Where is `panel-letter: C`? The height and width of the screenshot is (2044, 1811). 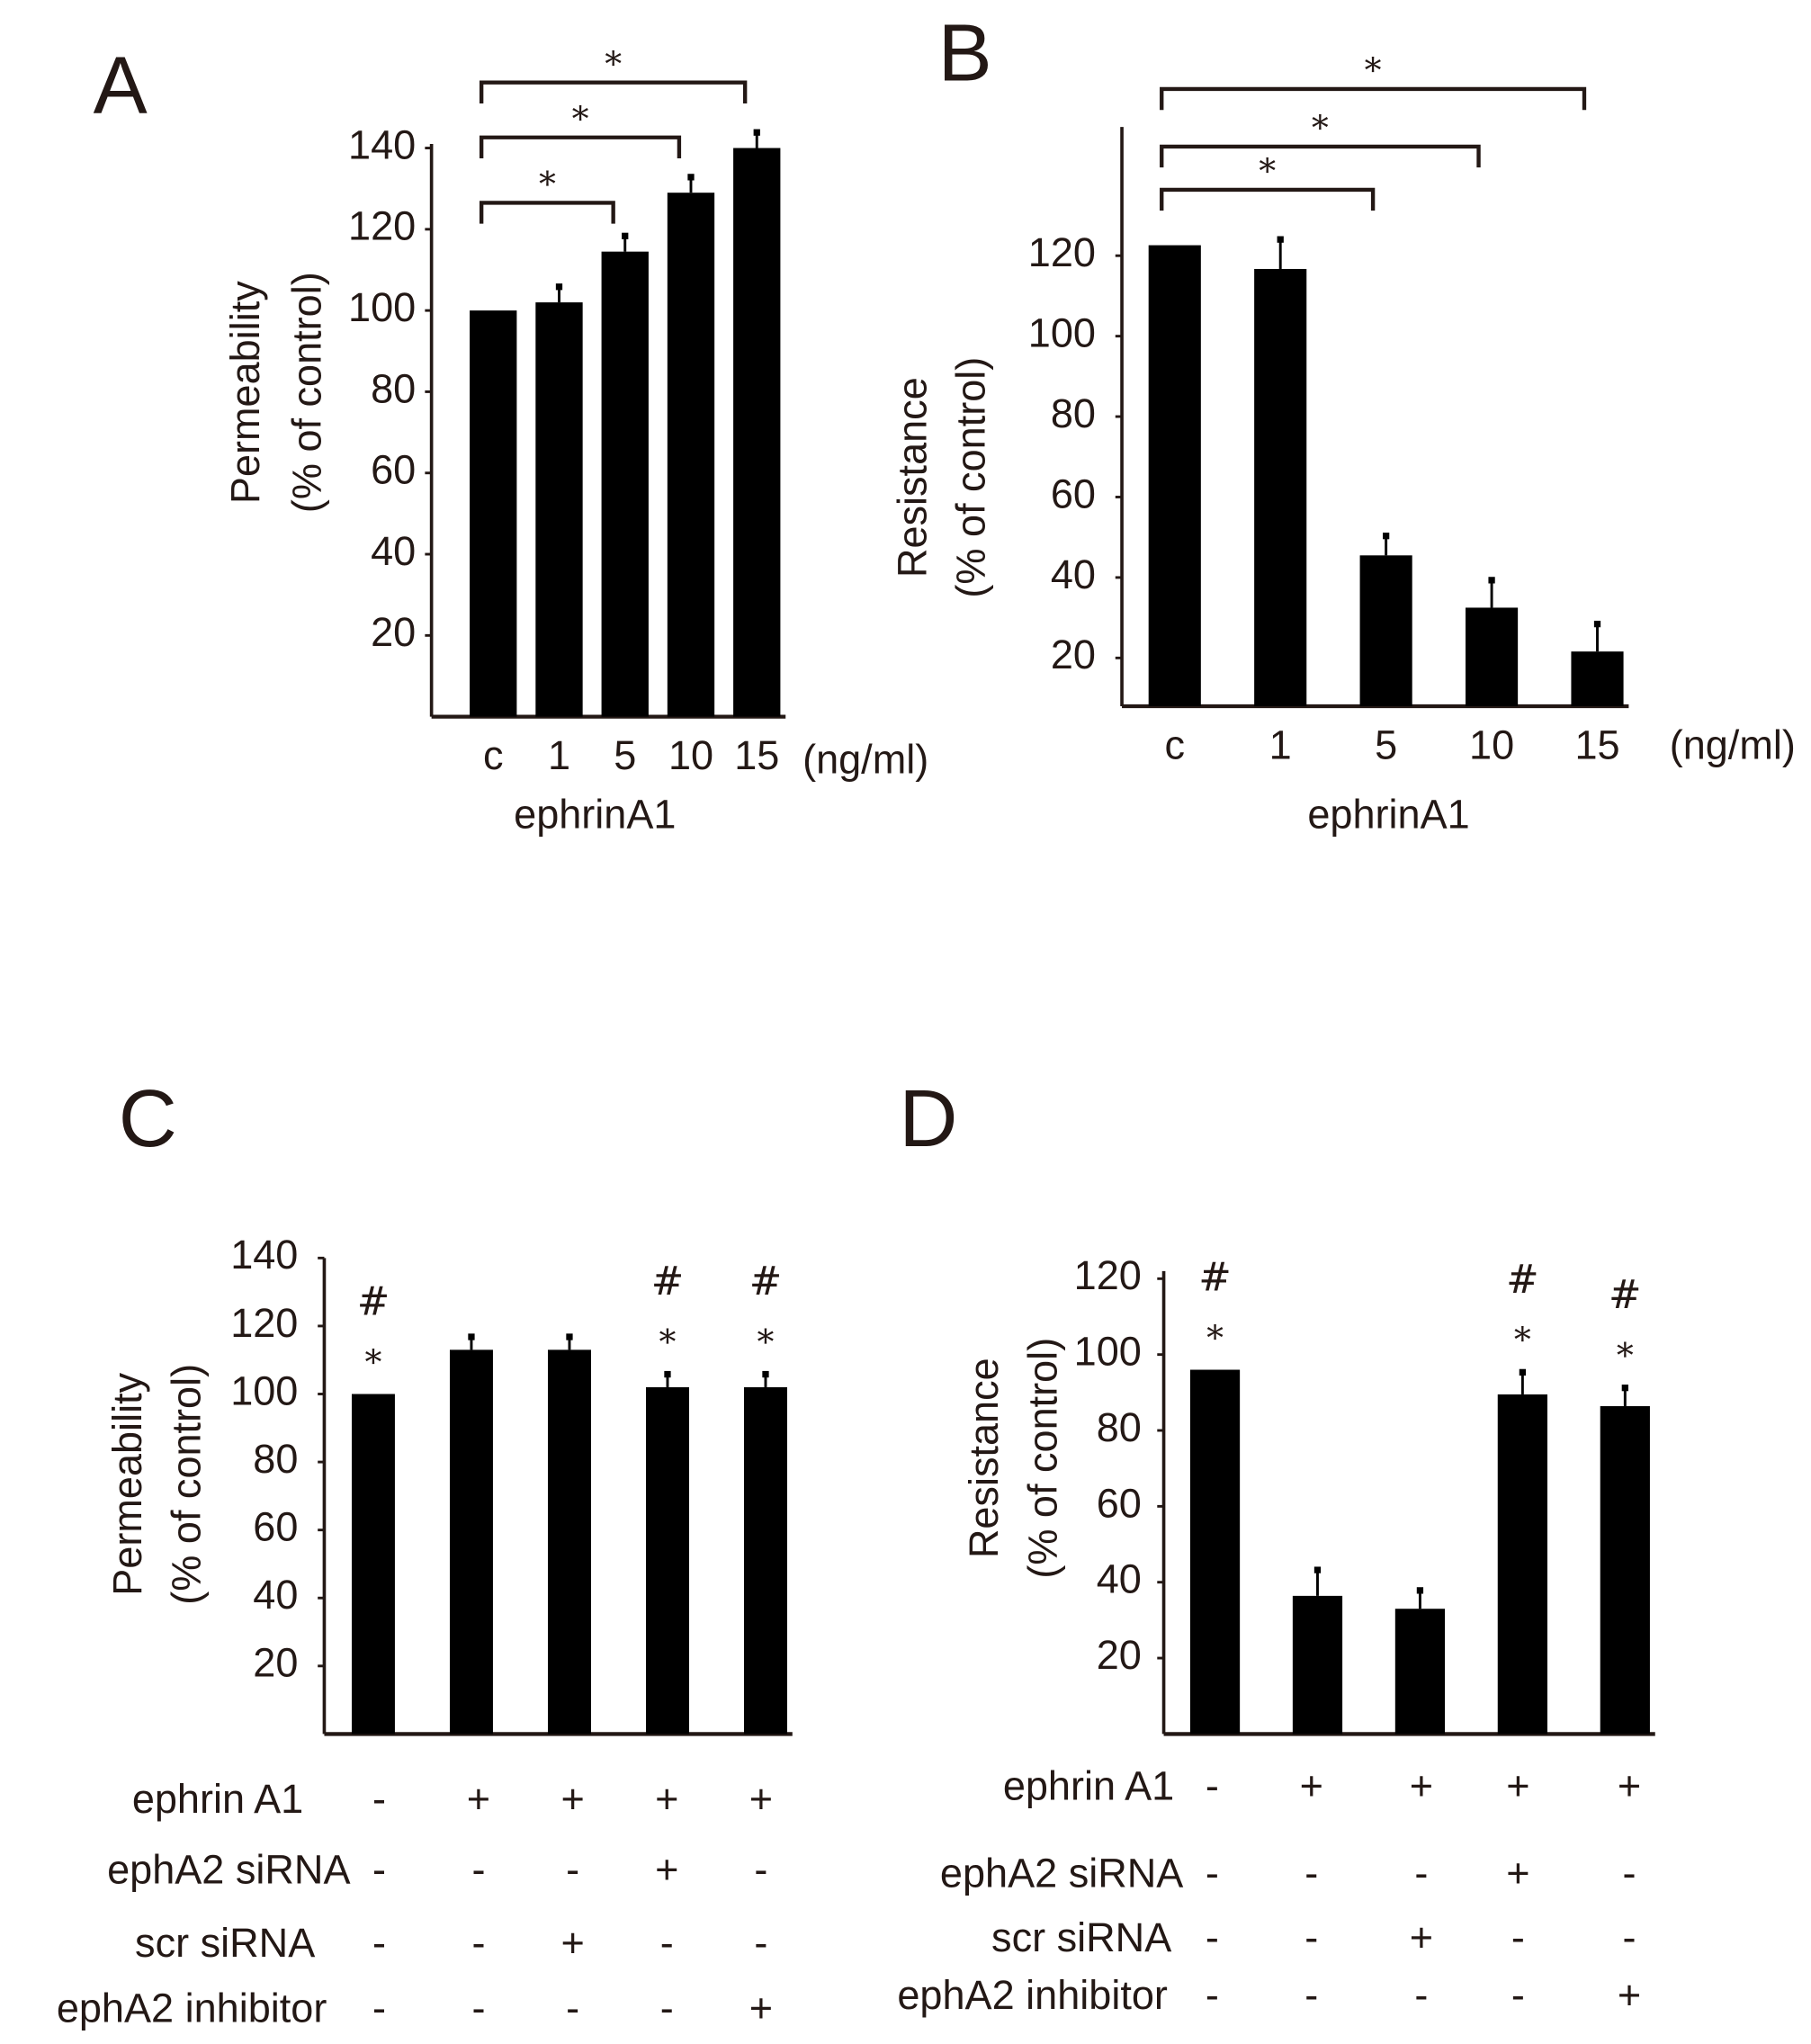
panel-letter: C is located at coordinates (148, 1118).